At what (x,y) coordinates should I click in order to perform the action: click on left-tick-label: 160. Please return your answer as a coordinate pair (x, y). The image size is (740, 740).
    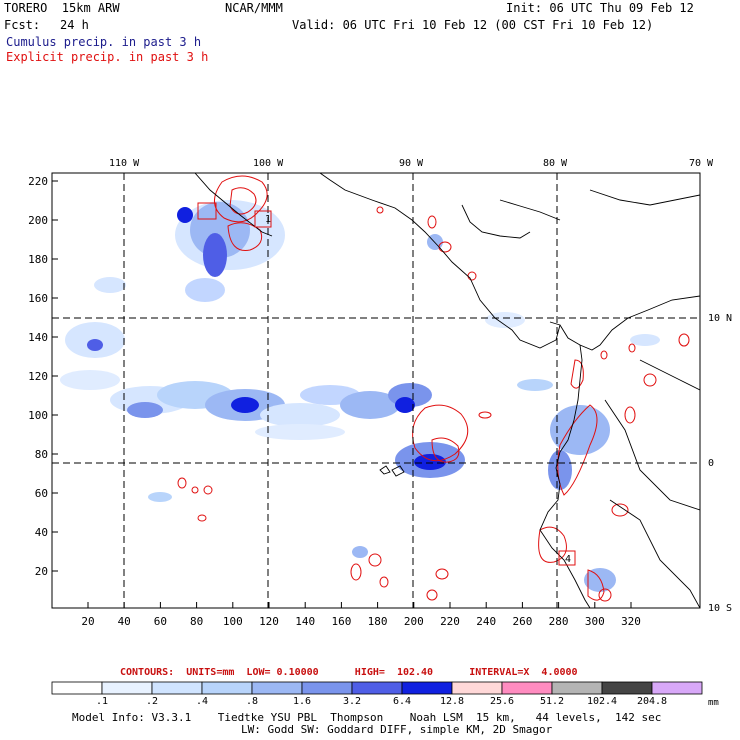
    Looking at the image, I should click on (38, 298).